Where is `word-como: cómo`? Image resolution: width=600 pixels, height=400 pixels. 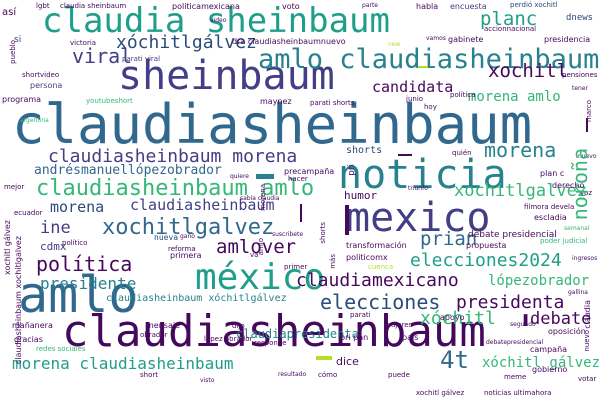
word-como: cómo is located at coordinates (328, 375).